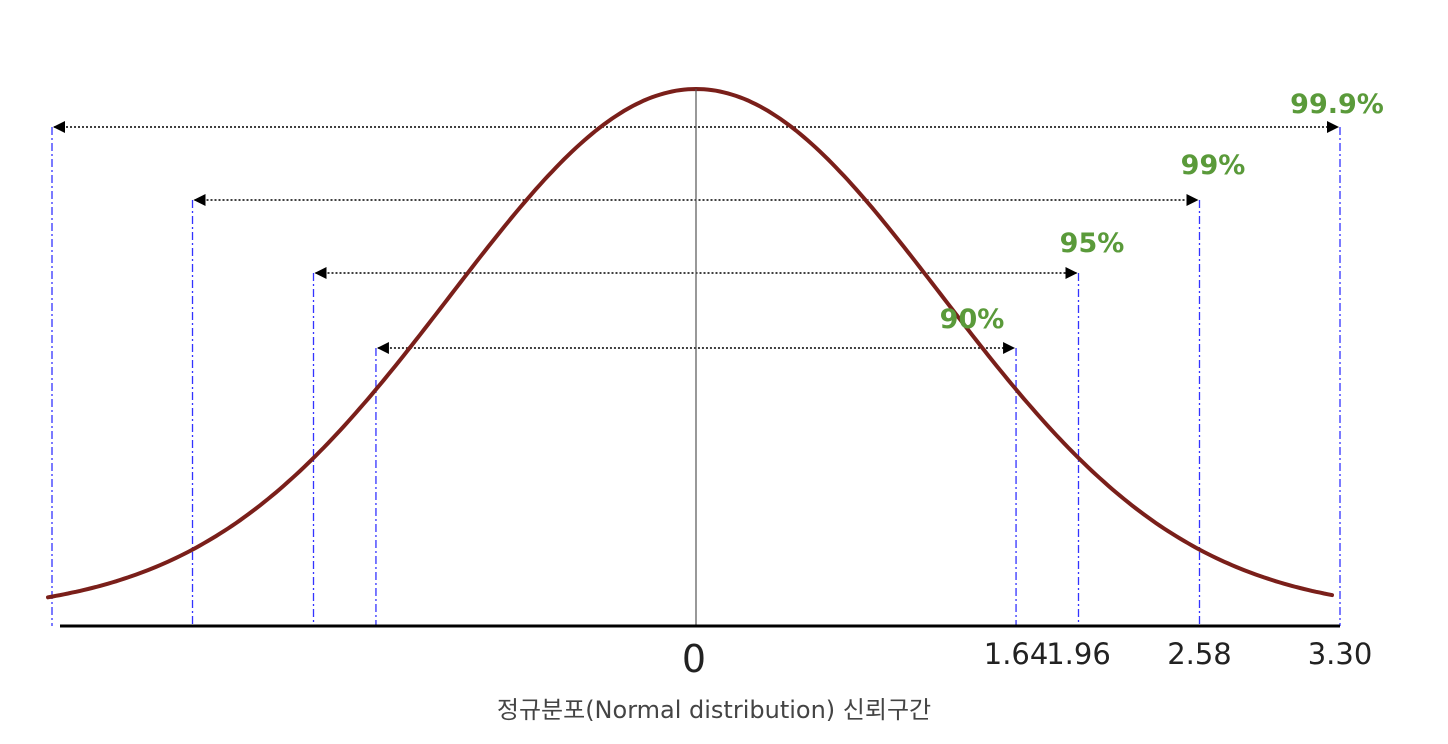 The image size is (1448, 744). What do you see at coordinates (972, 319) in the screenshot?
I see `interval-label: 90%` at bounding box center [972, 319].